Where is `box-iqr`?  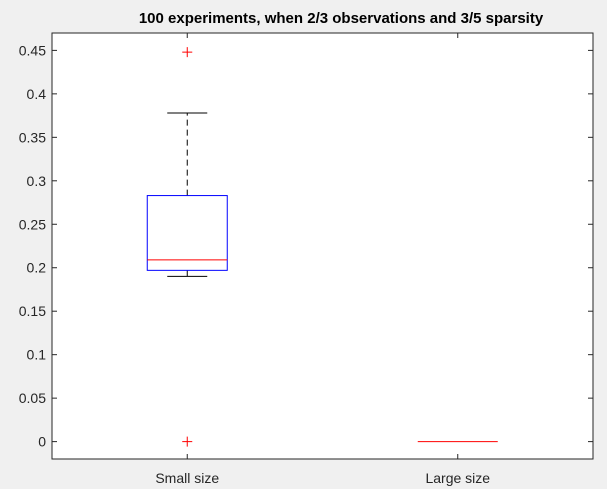
box-iqr is located at coordinates (187, 233).